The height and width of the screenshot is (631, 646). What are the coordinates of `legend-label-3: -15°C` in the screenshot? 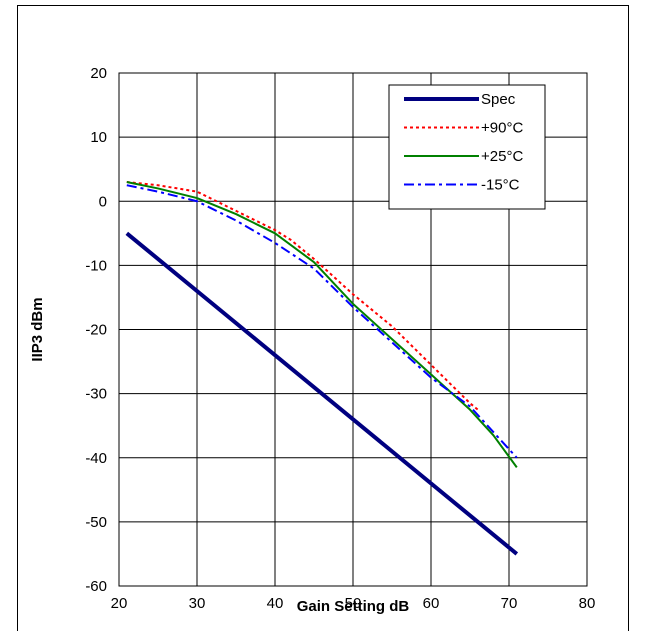 It's located at (500, 185).